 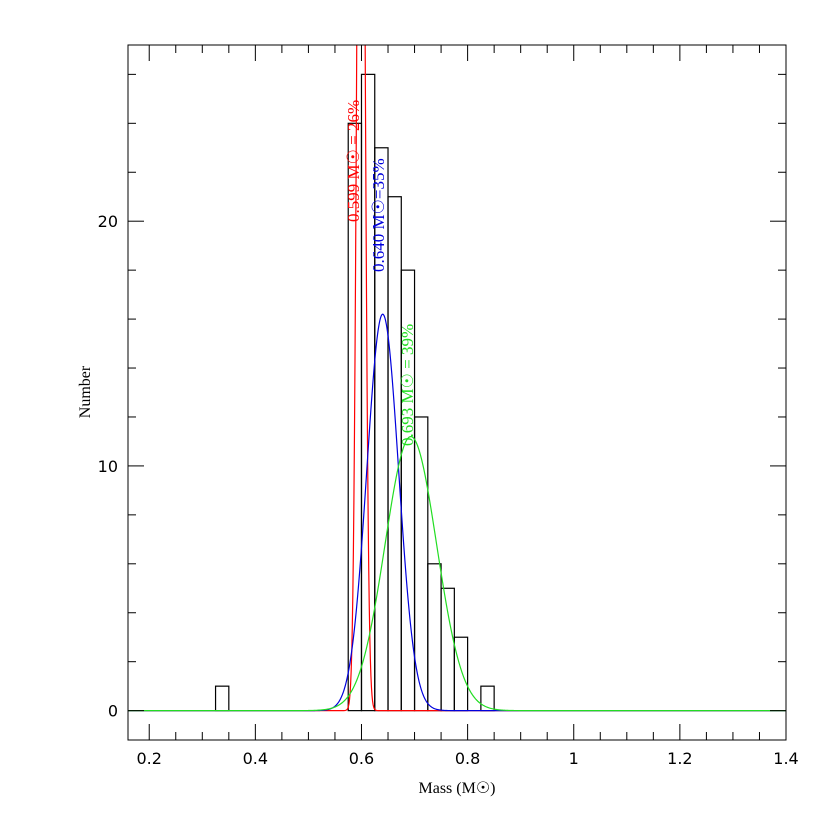 What do you see at coordinates (574, 758) in the screenshot?
I see `x-tick-label: 1` at bounding box center [574, 758].